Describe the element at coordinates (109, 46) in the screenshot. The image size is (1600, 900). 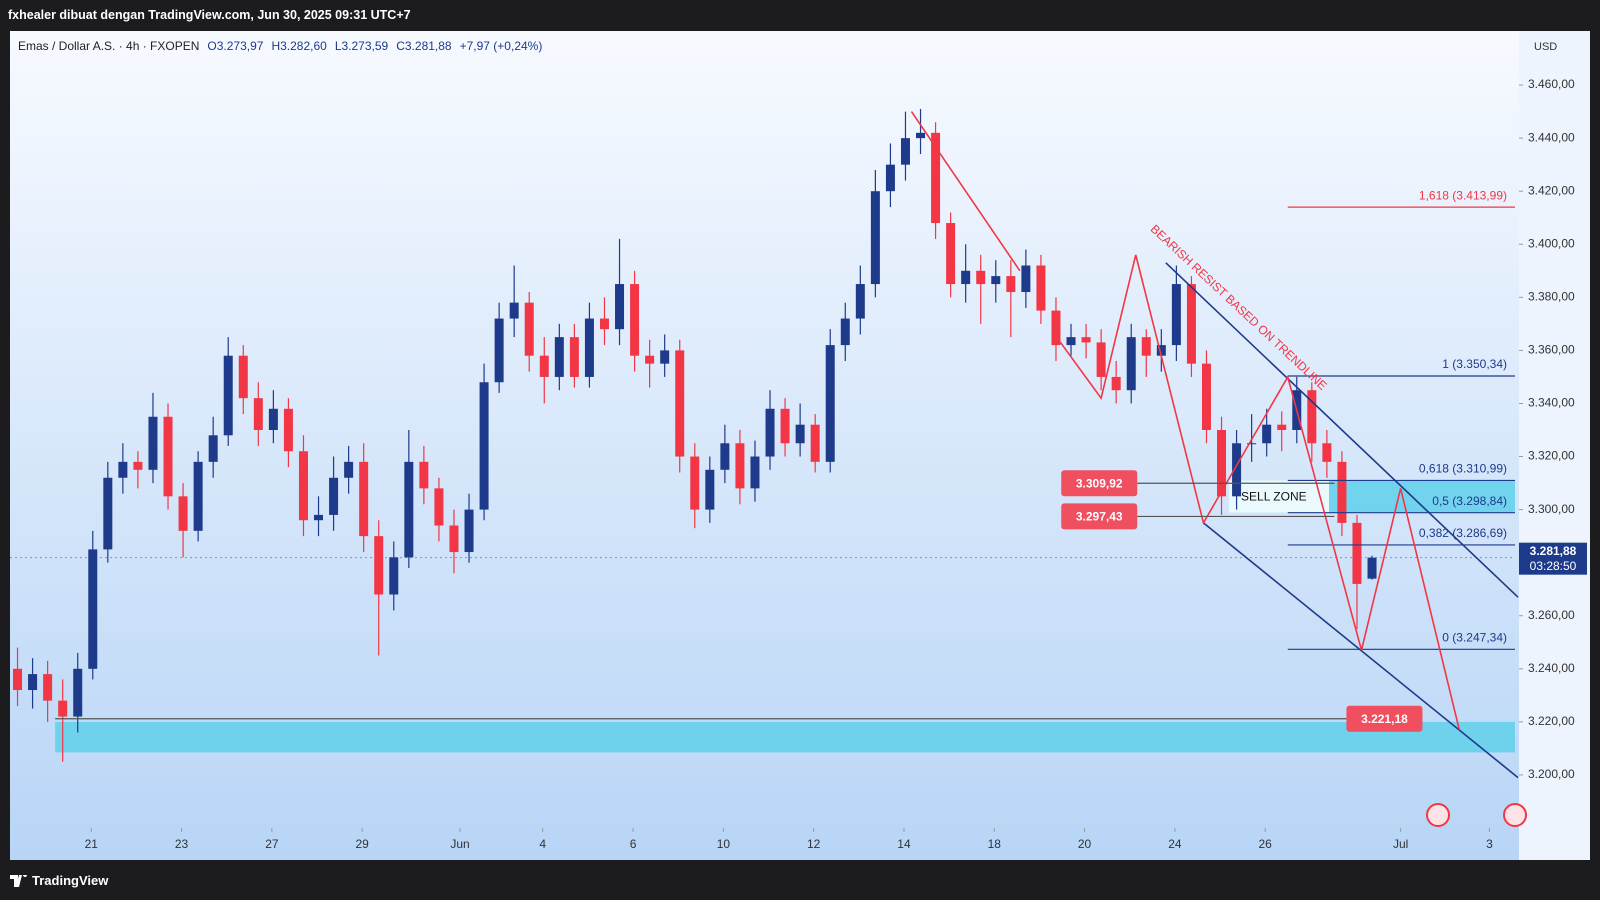
I see `symbol-title: Emas / Dollar A.S. · 4h · FXOPEN` at that location.